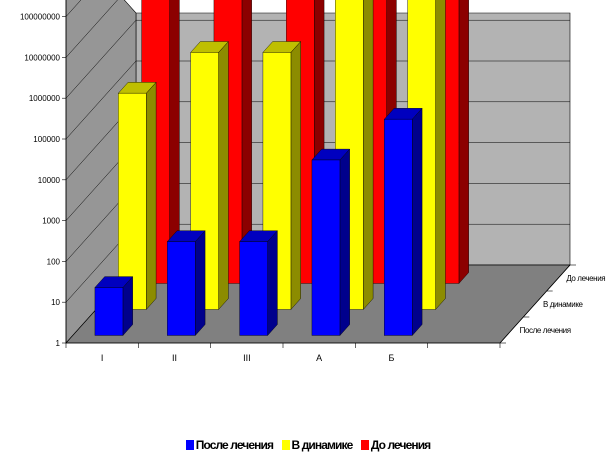 The image size is (616, 456). What do you see at coordinates (392, 358) in the screenshot?
I see `x-tick-label: Б` at bounding box center [392, 358].